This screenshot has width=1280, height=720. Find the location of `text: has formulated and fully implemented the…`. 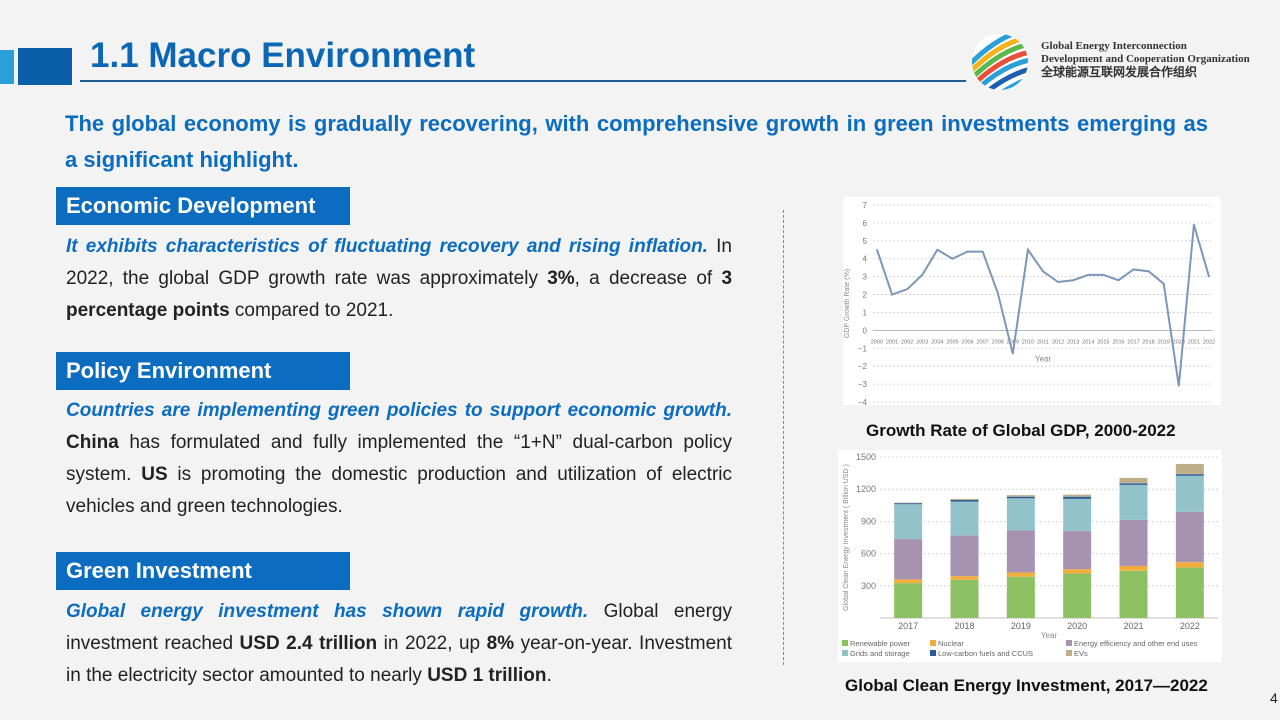

text: has formulated and fully implemented the… is located at coordinates (399, 458).